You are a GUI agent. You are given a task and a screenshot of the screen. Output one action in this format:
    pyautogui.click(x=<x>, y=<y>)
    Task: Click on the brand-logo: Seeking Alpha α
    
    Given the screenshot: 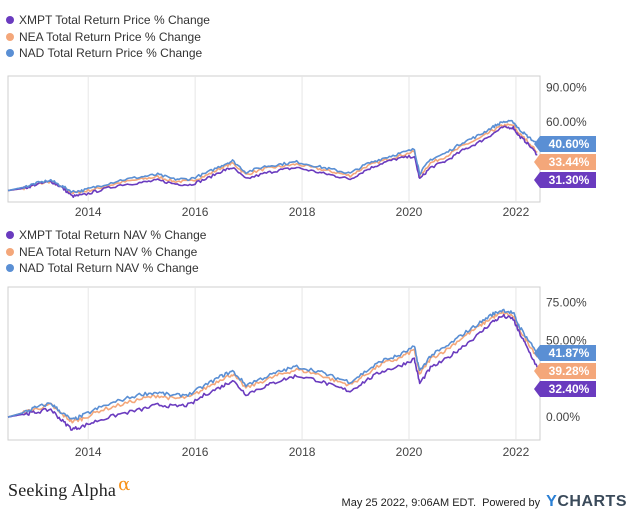 What is the action you would take?
    pyautogui.click(x=69, y=487)
    